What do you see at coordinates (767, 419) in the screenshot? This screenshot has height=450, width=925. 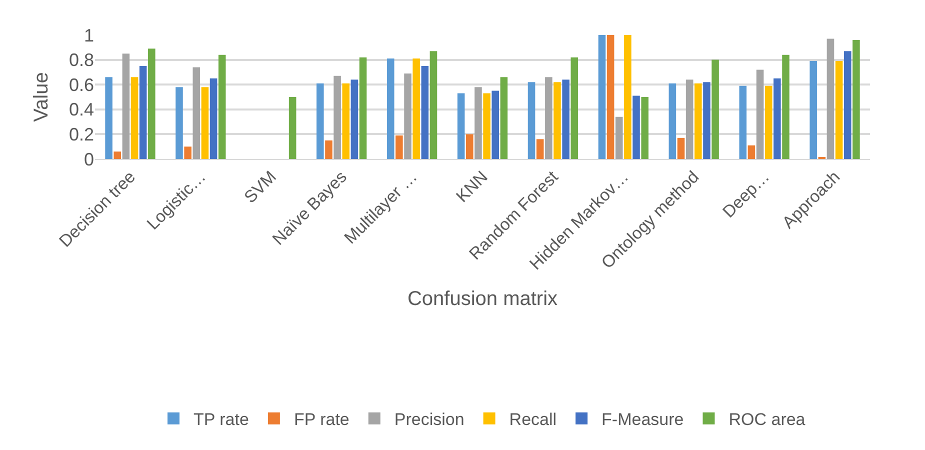 I see `legend-label: ROC area` at bounding box center [767, 419].